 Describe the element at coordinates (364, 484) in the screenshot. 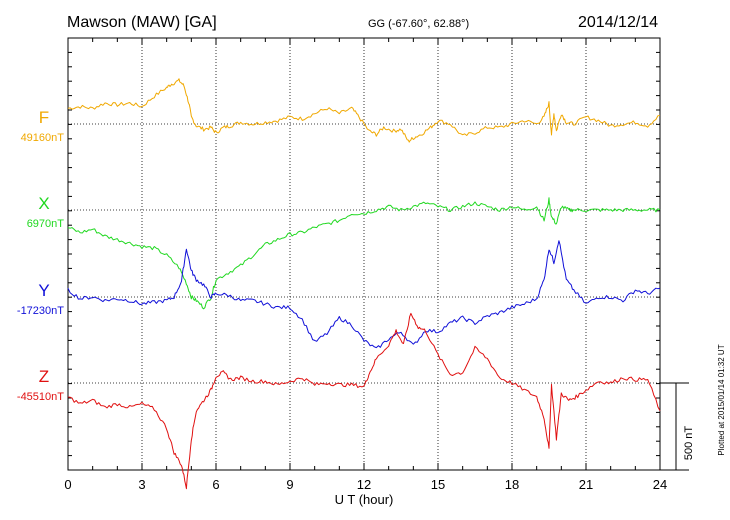

I see `x-tick-label: 12` at that location.